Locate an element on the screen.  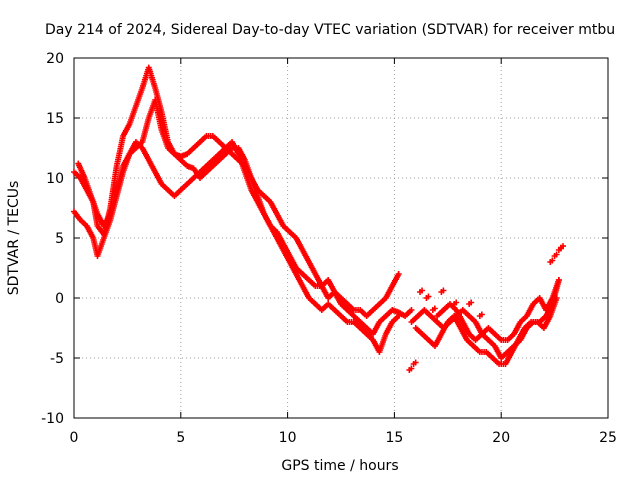
y-tick-label: 15 is located at coordinates (55, 119).